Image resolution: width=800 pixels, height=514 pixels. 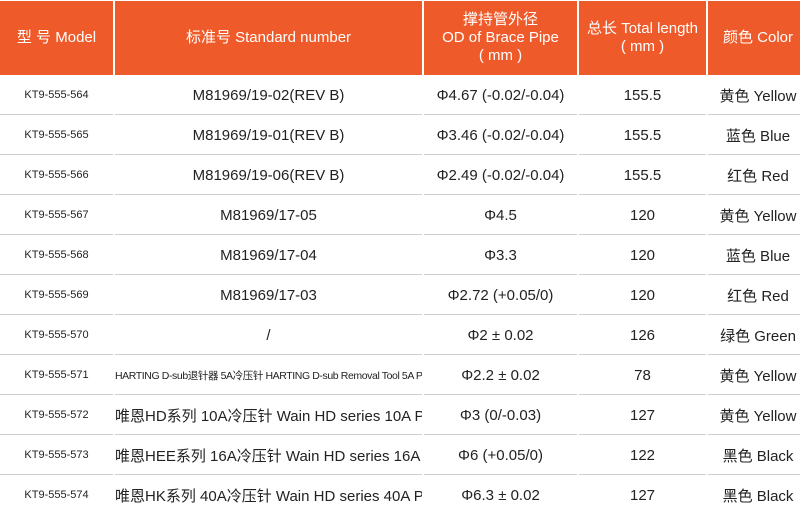 What do you see at coordinates (500, 255) in the screenshot?
I see `table-cell: Φ3.3` at bounding box center [500, 255].